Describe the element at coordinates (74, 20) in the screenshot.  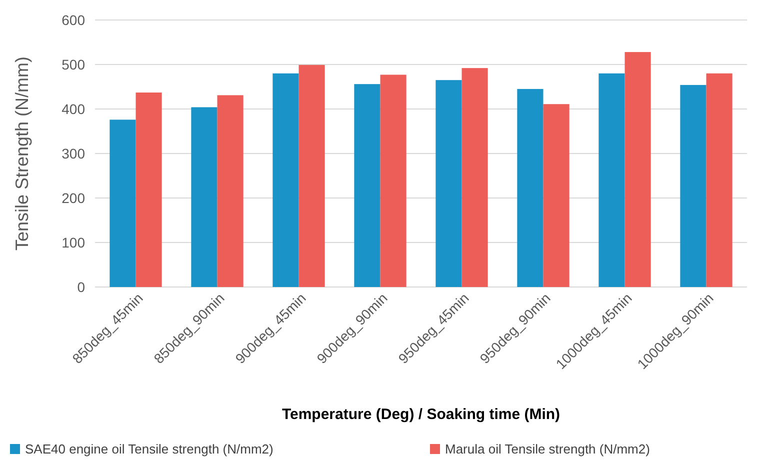
I see `y-tick-label: 600` at that location.